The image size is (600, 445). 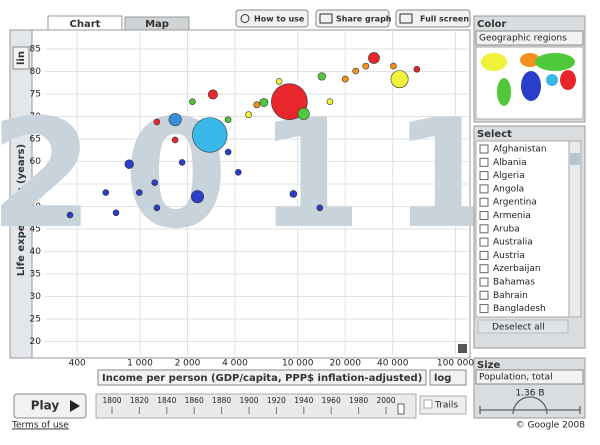 I want to click on size-title: Size, so click(x=488, y=365).